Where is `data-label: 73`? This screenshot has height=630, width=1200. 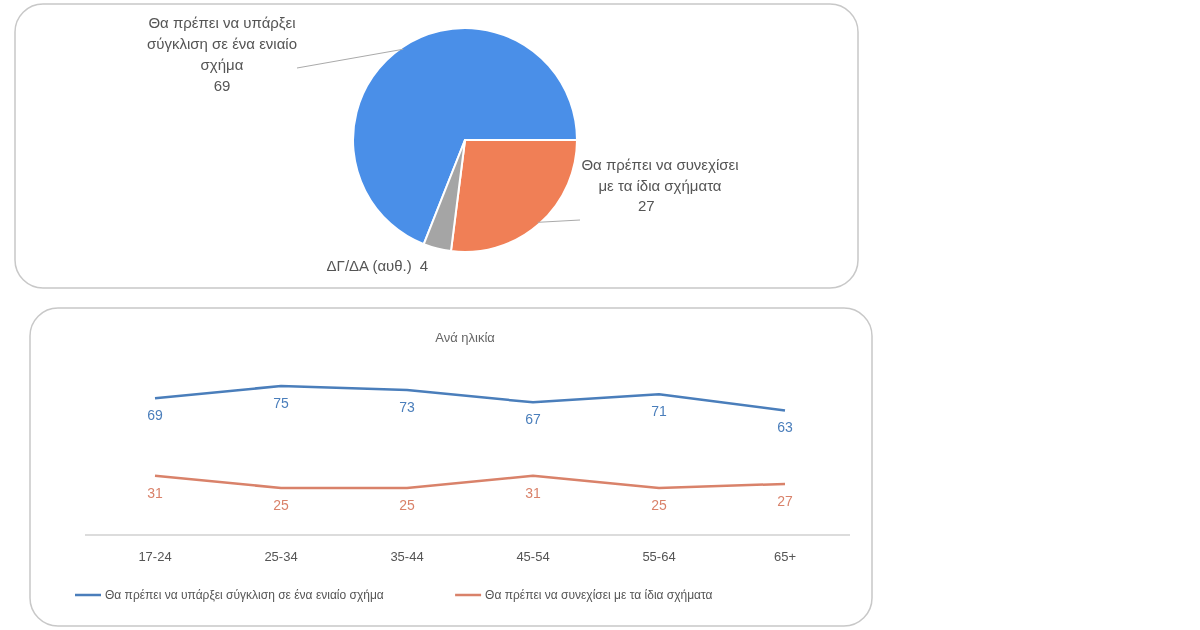 data-label: 73 is located at coordinates (407, 407).